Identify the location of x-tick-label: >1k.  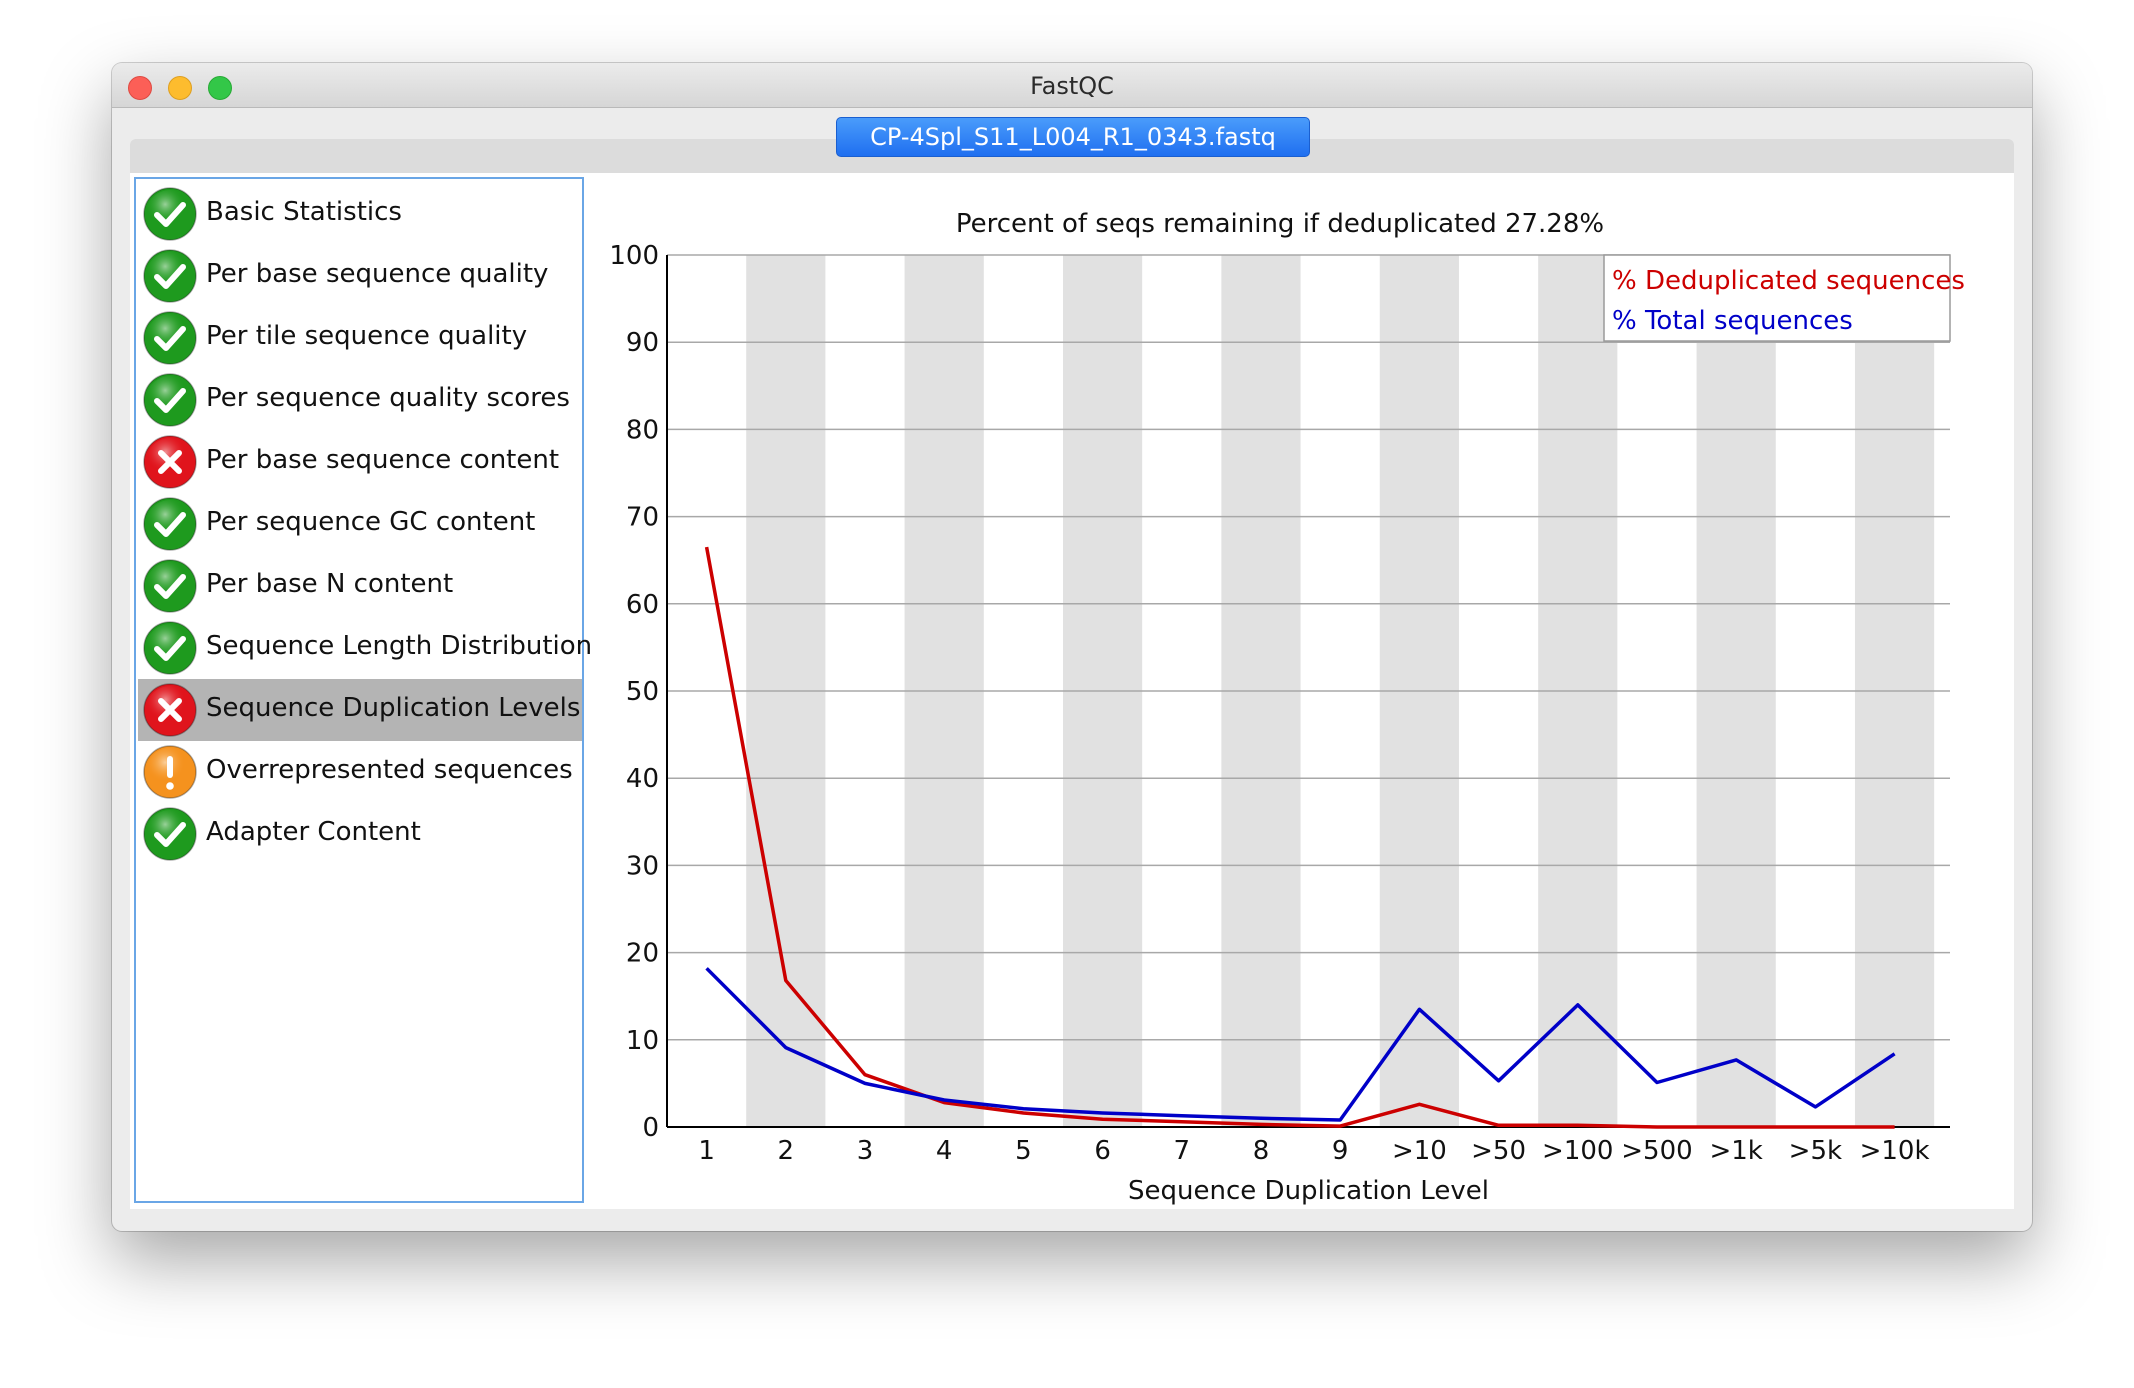
(1735, 1151).